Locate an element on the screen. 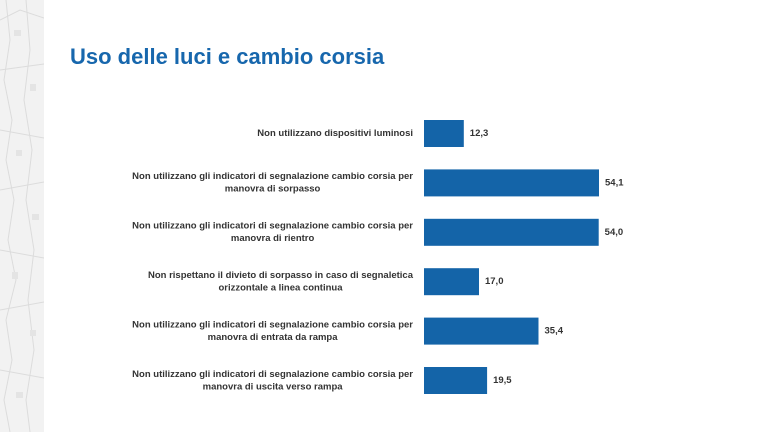  page-title: Uso delle luci e cambio corsia is located at coordinates (227, 56).